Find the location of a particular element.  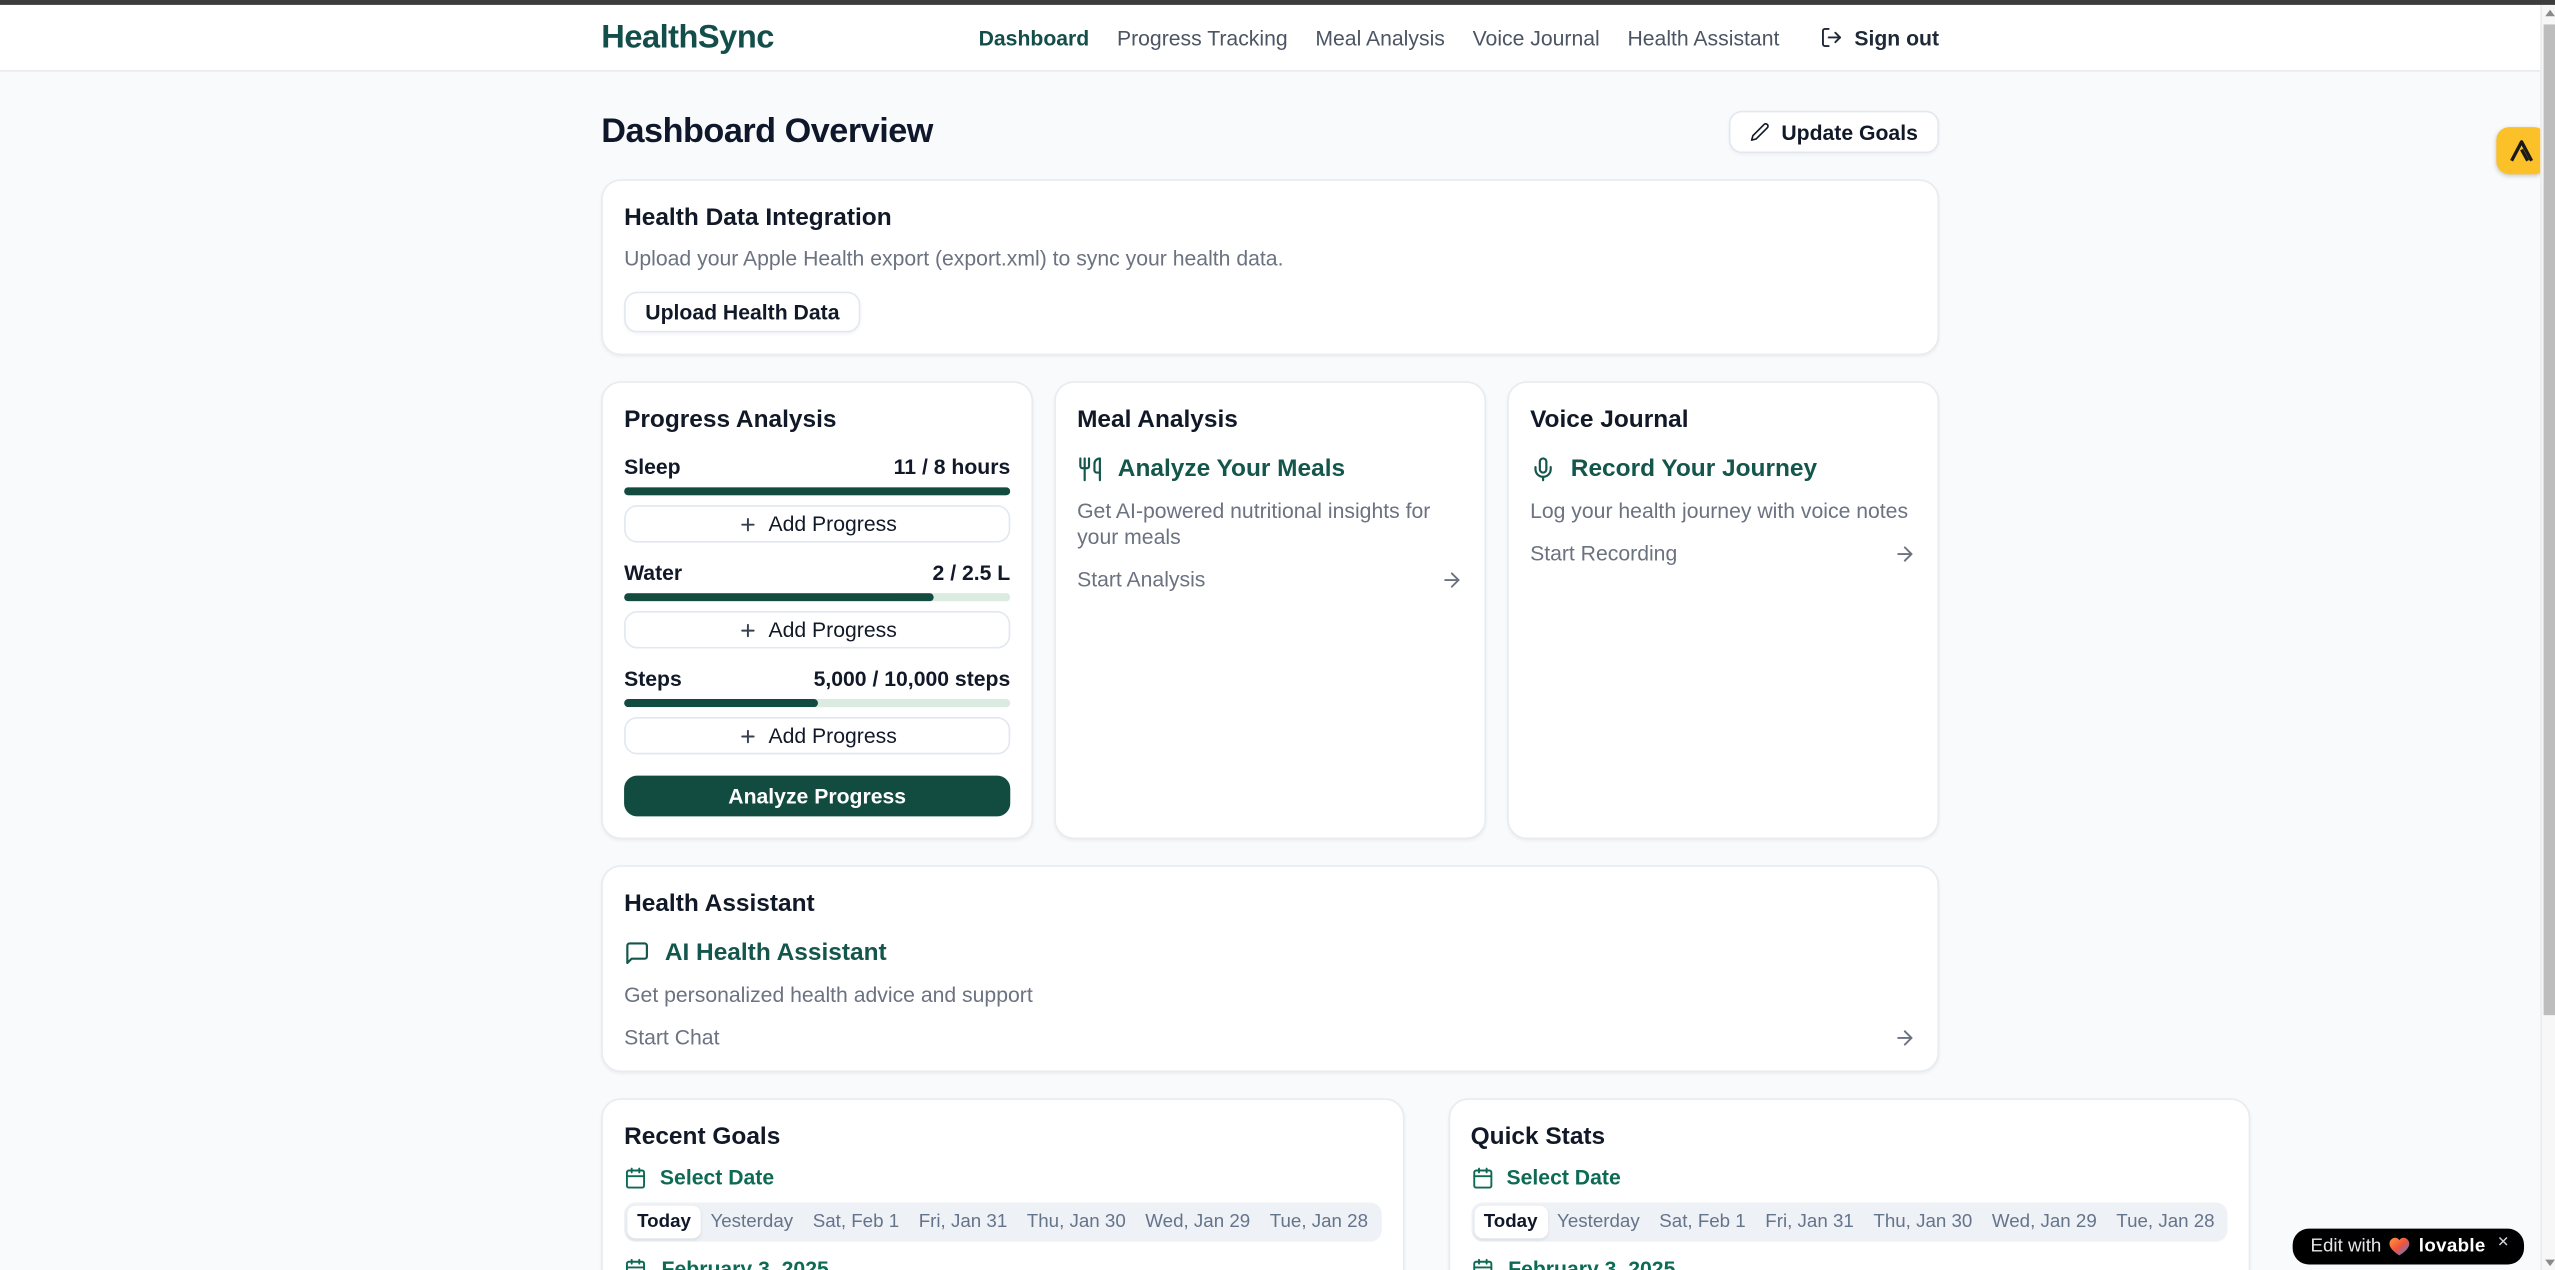

nav-item-meal-analysis: Meal Analysis is located at coordinates (1380, 37).